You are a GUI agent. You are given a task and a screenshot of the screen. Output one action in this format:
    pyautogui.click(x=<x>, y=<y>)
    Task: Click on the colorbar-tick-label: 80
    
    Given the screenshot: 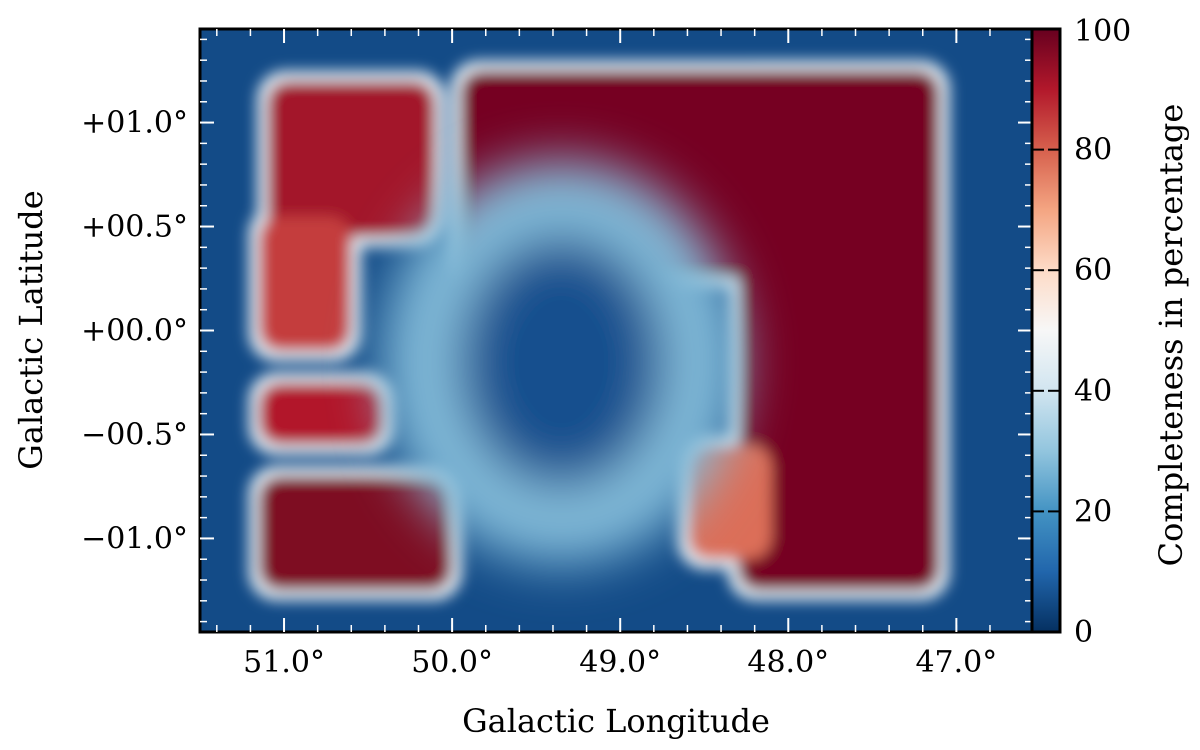 What is the action you would take?
    pyautogui.click(x=1093, y=150)
    